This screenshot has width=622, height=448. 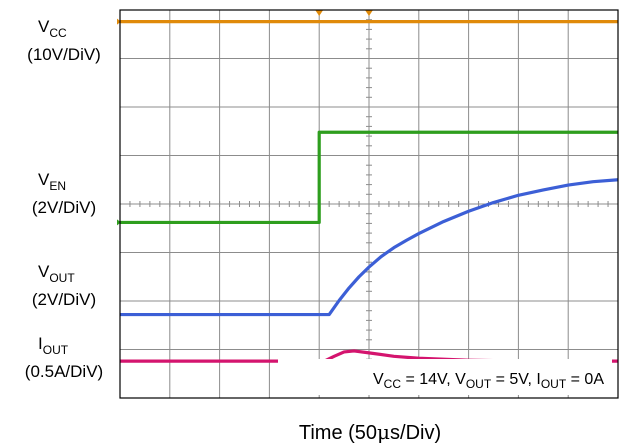 I want to click on iout-label-base: I, so click(x=40, y=343).